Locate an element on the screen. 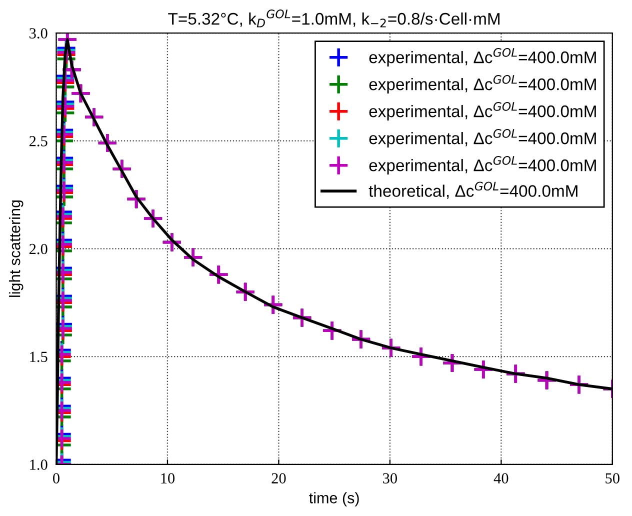 The height and width of the screenshot is (516, 632). x-tick-label: 20 is located at coordinates (279, 478).